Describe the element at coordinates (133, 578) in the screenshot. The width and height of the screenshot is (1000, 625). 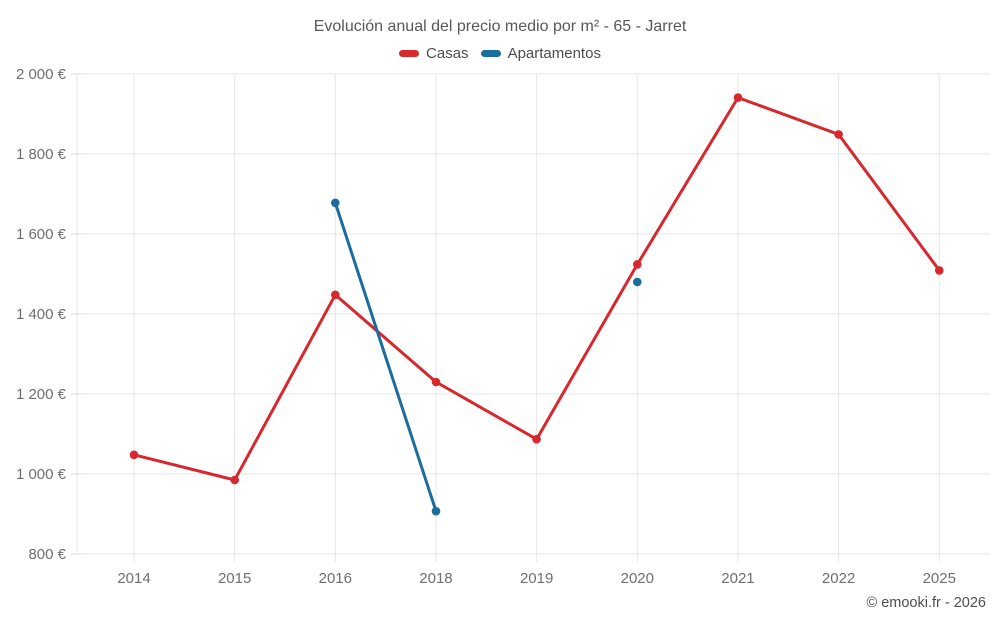
I see `x-tick-label-2014: 2014` at that location.